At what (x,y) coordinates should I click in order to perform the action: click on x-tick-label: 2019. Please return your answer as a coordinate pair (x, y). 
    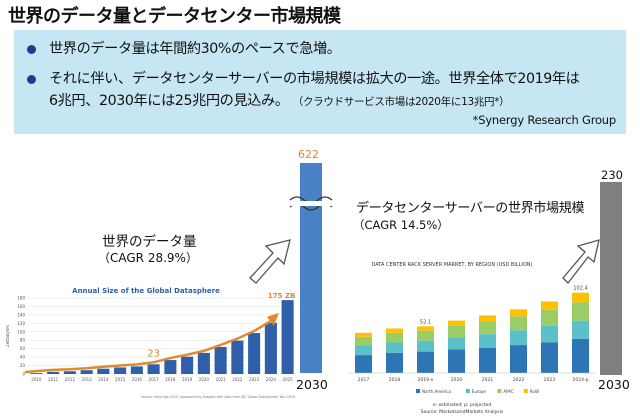
    Looking at the image, I should click on (187, 379).